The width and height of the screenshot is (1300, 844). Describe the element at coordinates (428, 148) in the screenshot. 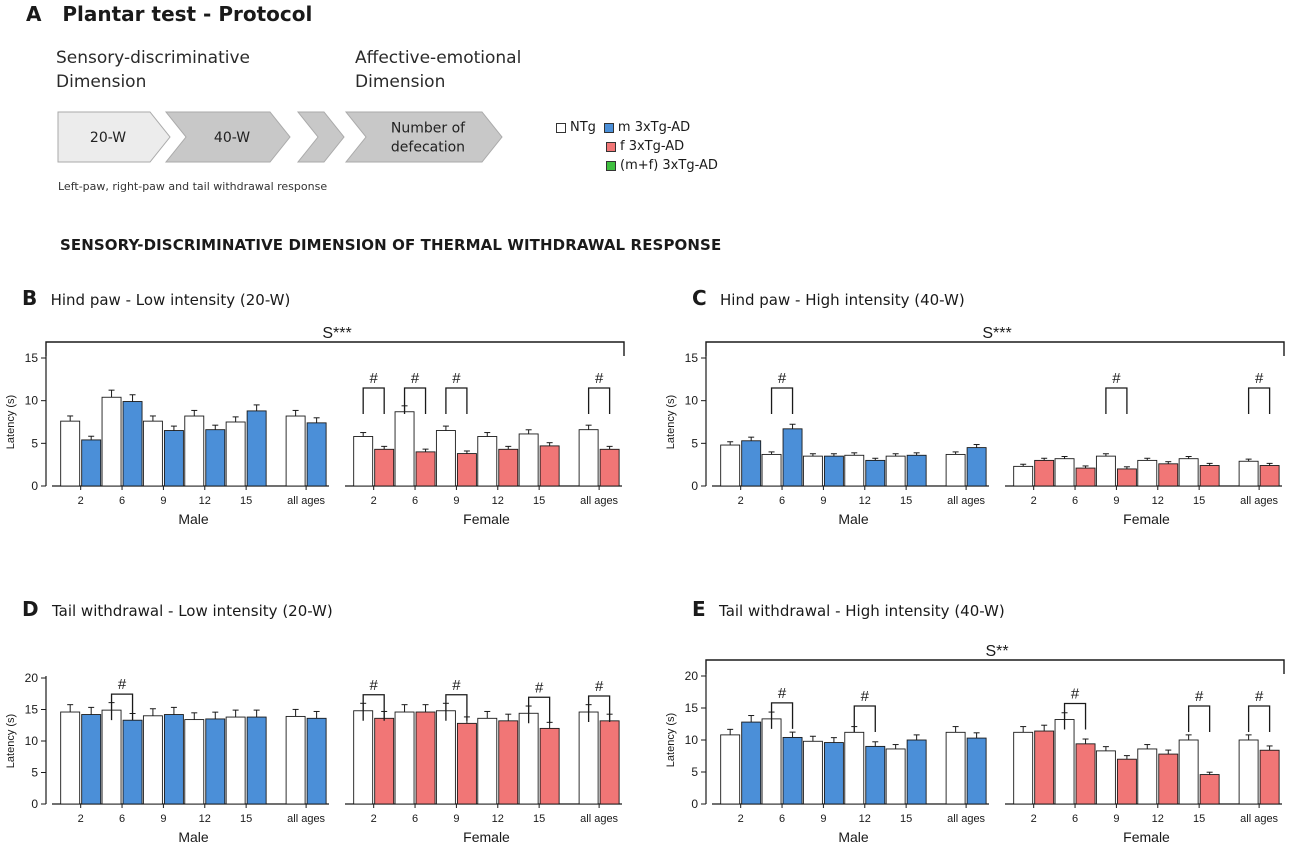

I see `protocol-arrow-label: defecation` at that location.